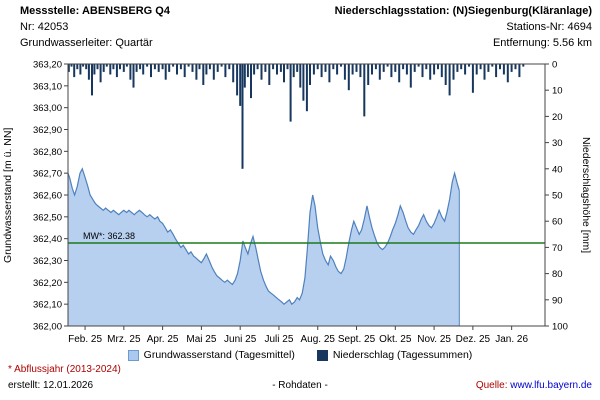 The width and height of the screenshot is (600, 400). I want to click on x-tick-label: Juni 25, so click(240, 339).